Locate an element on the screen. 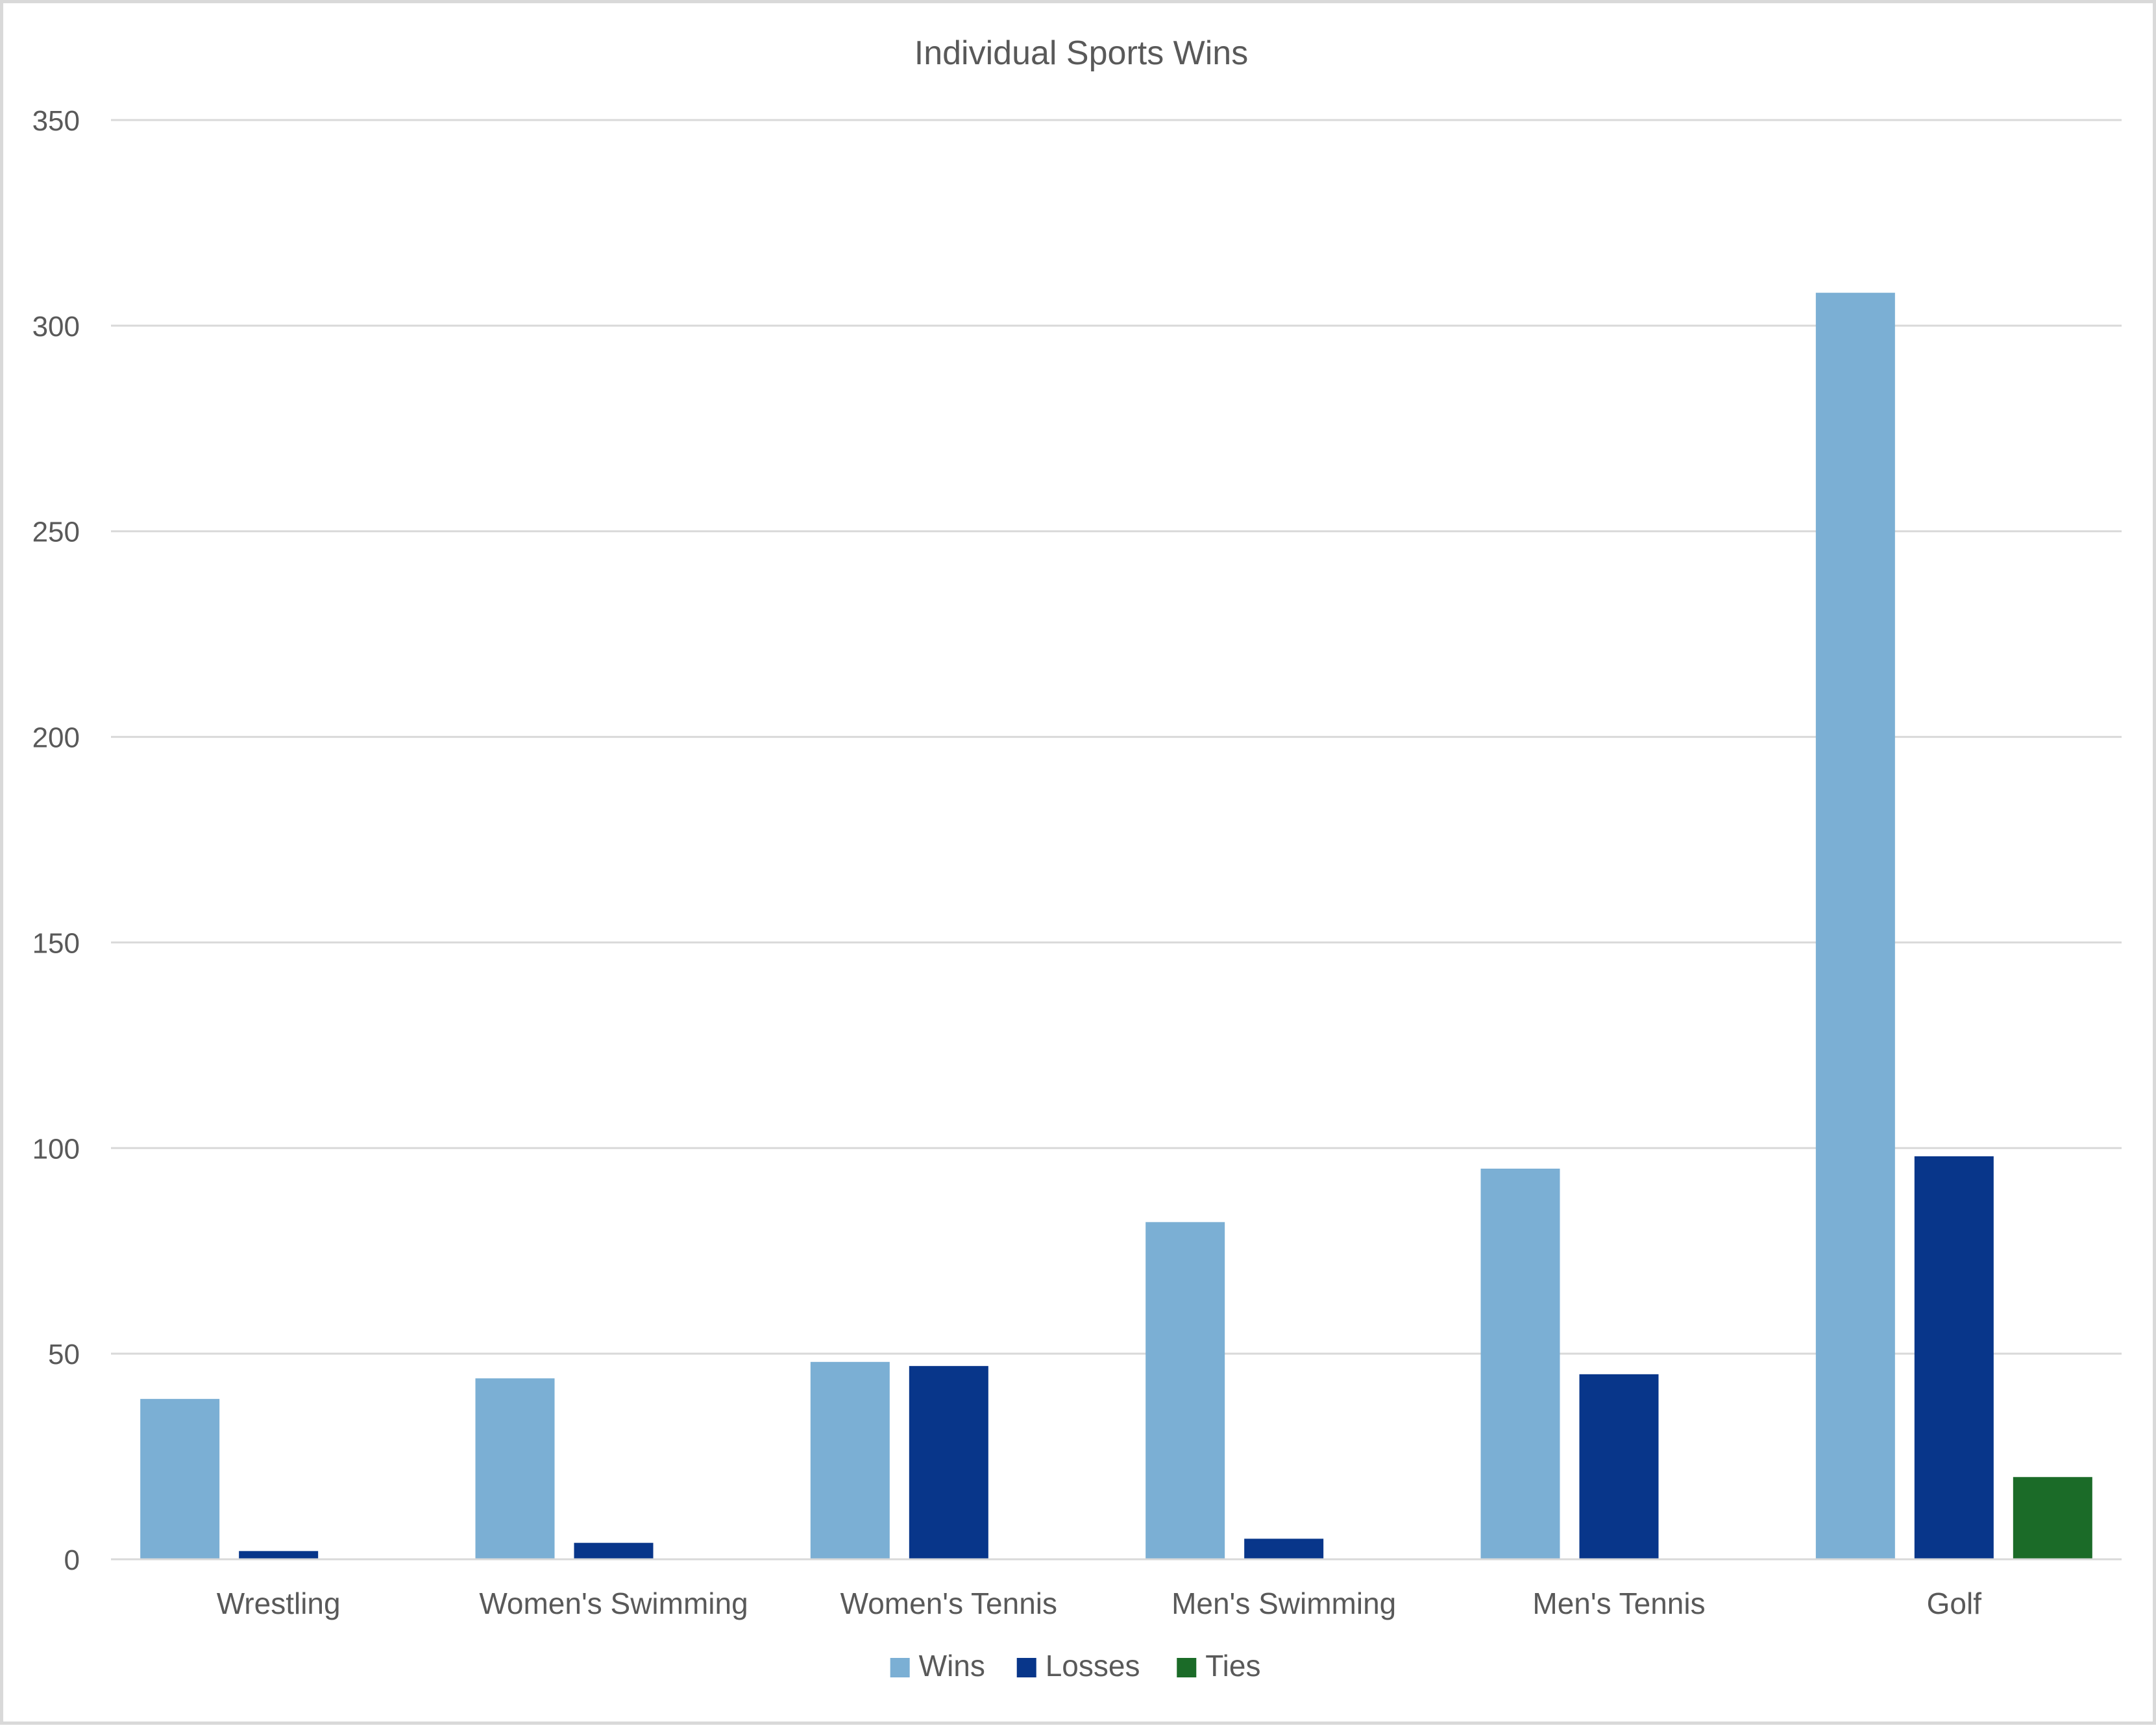  y-axis-tick-labels: 0 50 100 150 200 250 300 350 is located at coordinates (56, 840).